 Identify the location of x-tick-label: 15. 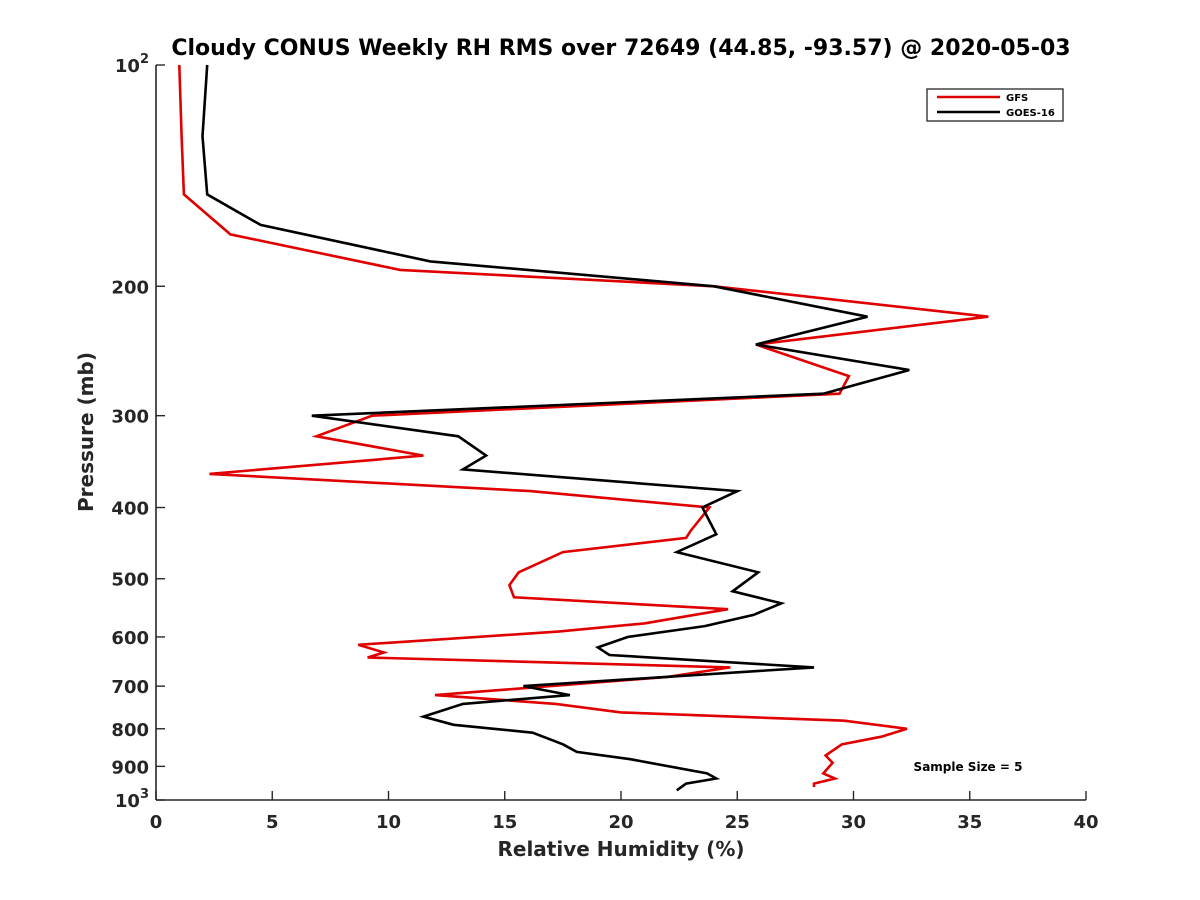
(504, 822).